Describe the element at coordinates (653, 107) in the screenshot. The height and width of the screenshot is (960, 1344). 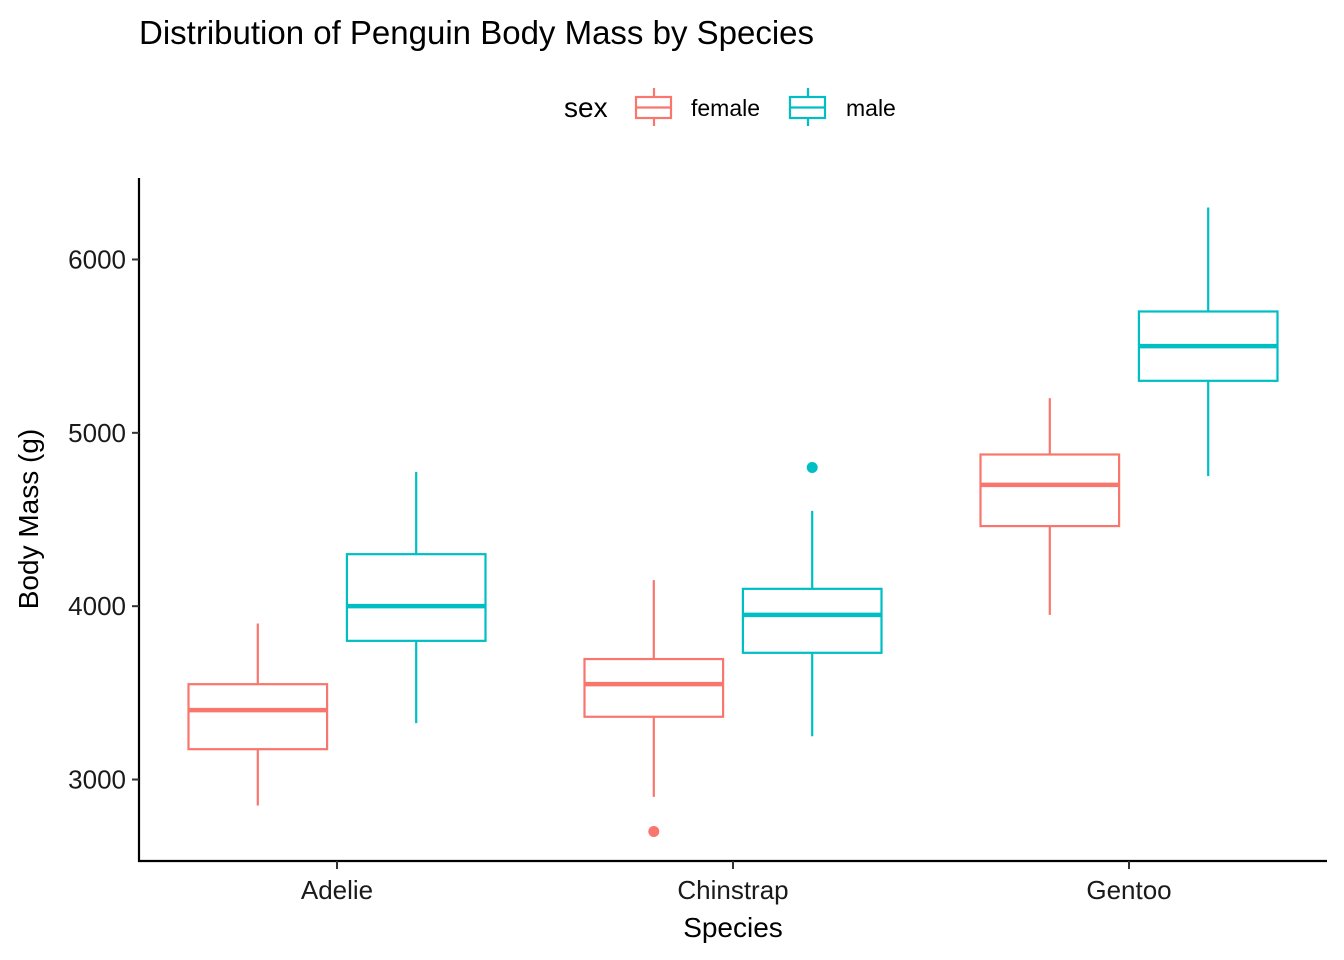
I see `legend-key-female` at that location.